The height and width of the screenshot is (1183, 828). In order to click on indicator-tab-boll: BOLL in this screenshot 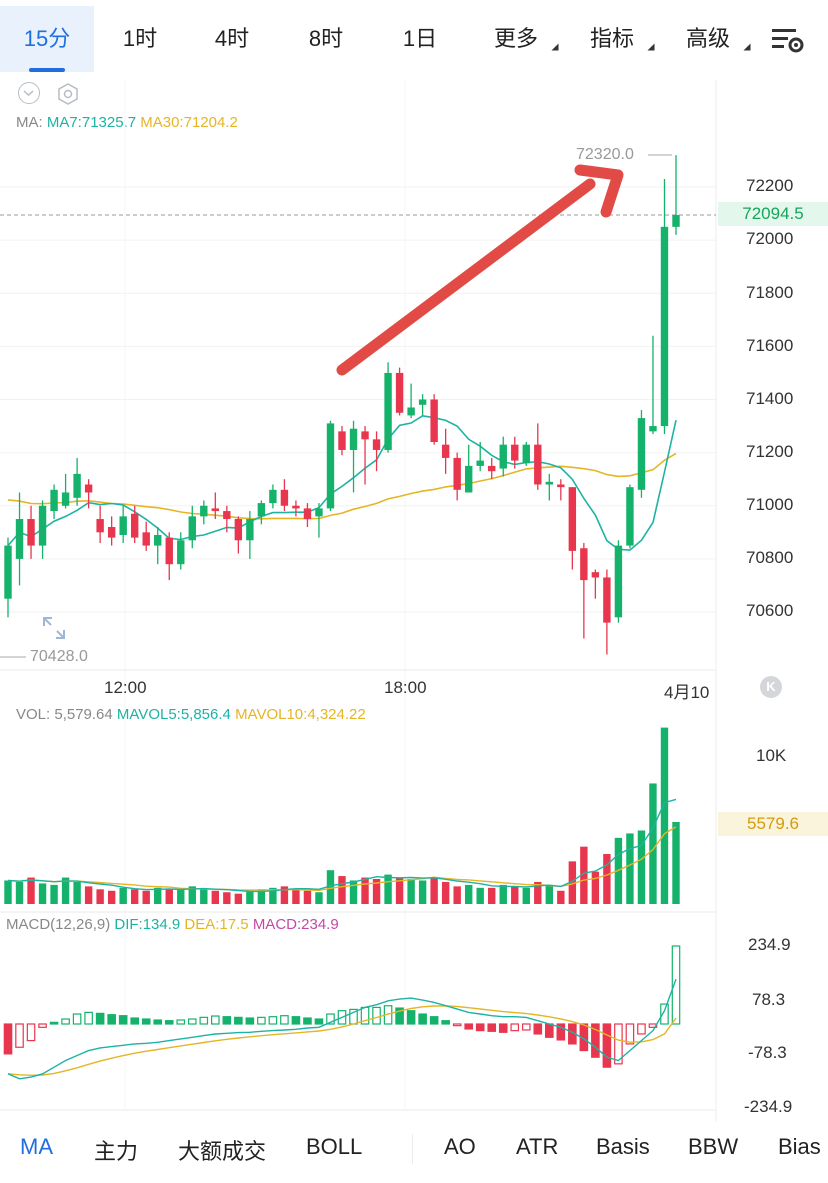, I will do `click(334, 1146)`.